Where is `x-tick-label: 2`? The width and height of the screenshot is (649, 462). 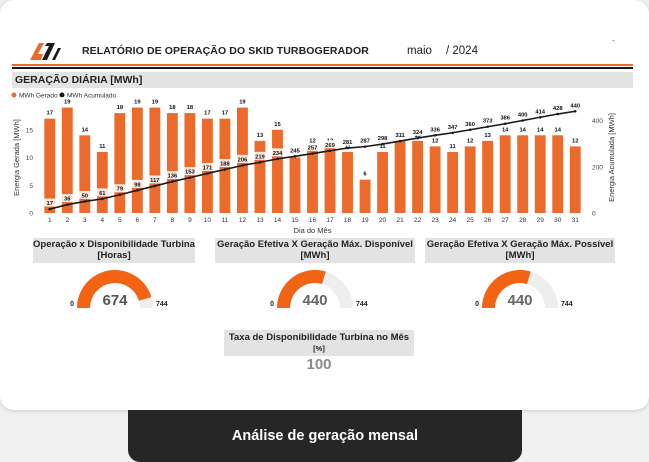
x-tick-label: 2 is located at coordinates (67, 220).